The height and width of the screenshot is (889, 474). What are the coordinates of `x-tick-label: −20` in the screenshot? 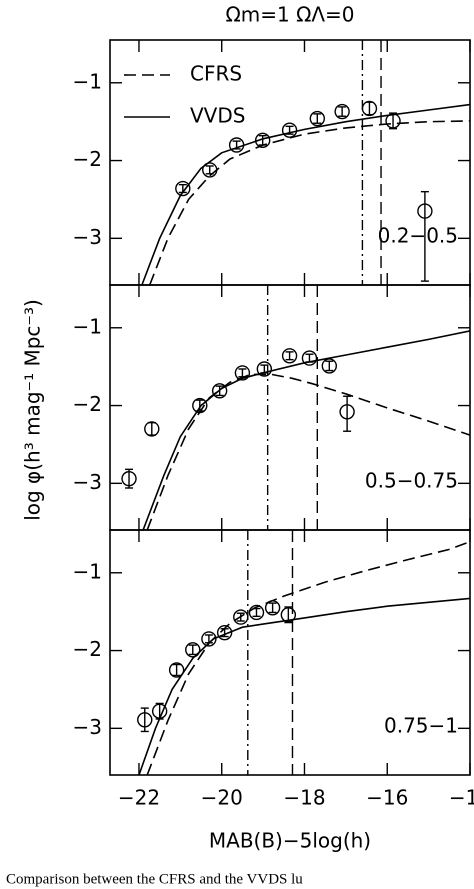 It's located at (222, 798).